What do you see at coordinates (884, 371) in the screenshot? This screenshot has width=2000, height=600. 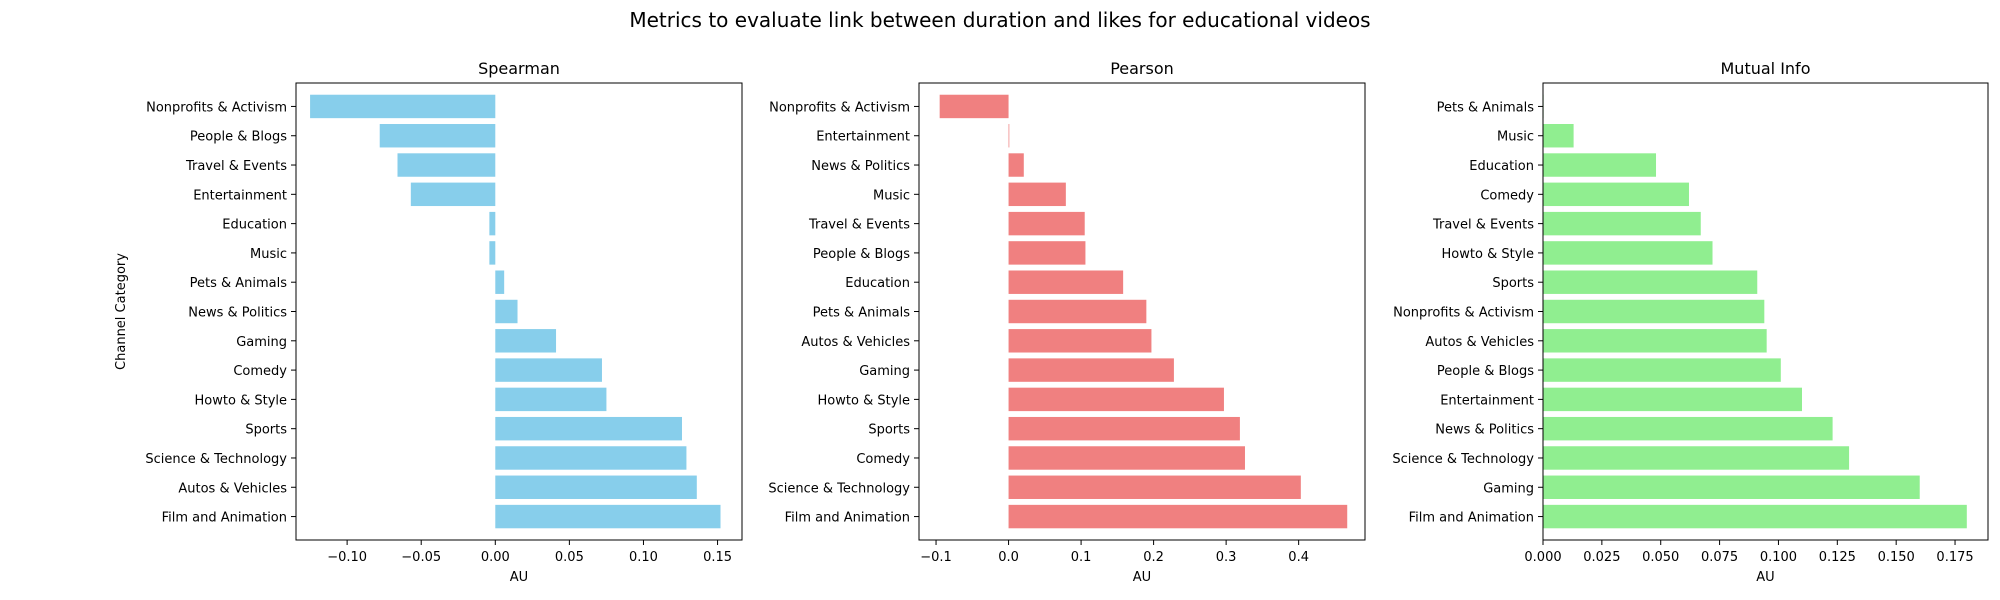 I see `pearson-ytick-label: Gaming` at bounding box center [884, 371].